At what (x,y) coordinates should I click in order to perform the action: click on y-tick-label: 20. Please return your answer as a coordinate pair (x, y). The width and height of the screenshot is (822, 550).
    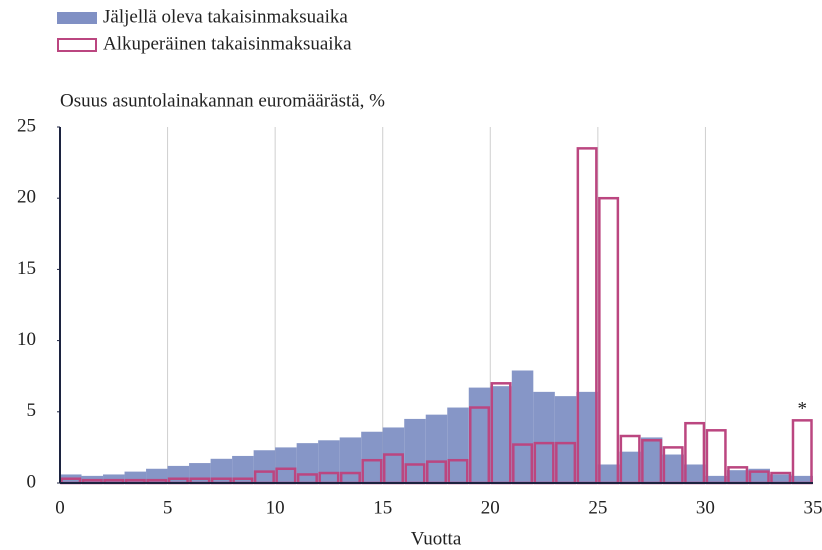
    Looking at the image, I should click on (26, 197).